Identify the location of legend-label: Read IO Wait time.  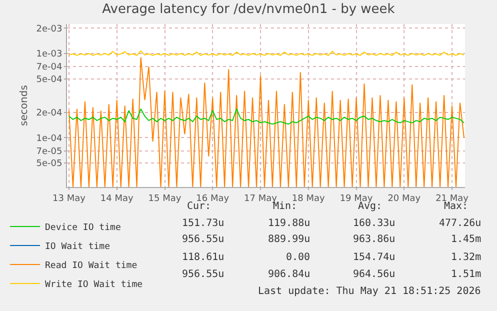
(91, 266).